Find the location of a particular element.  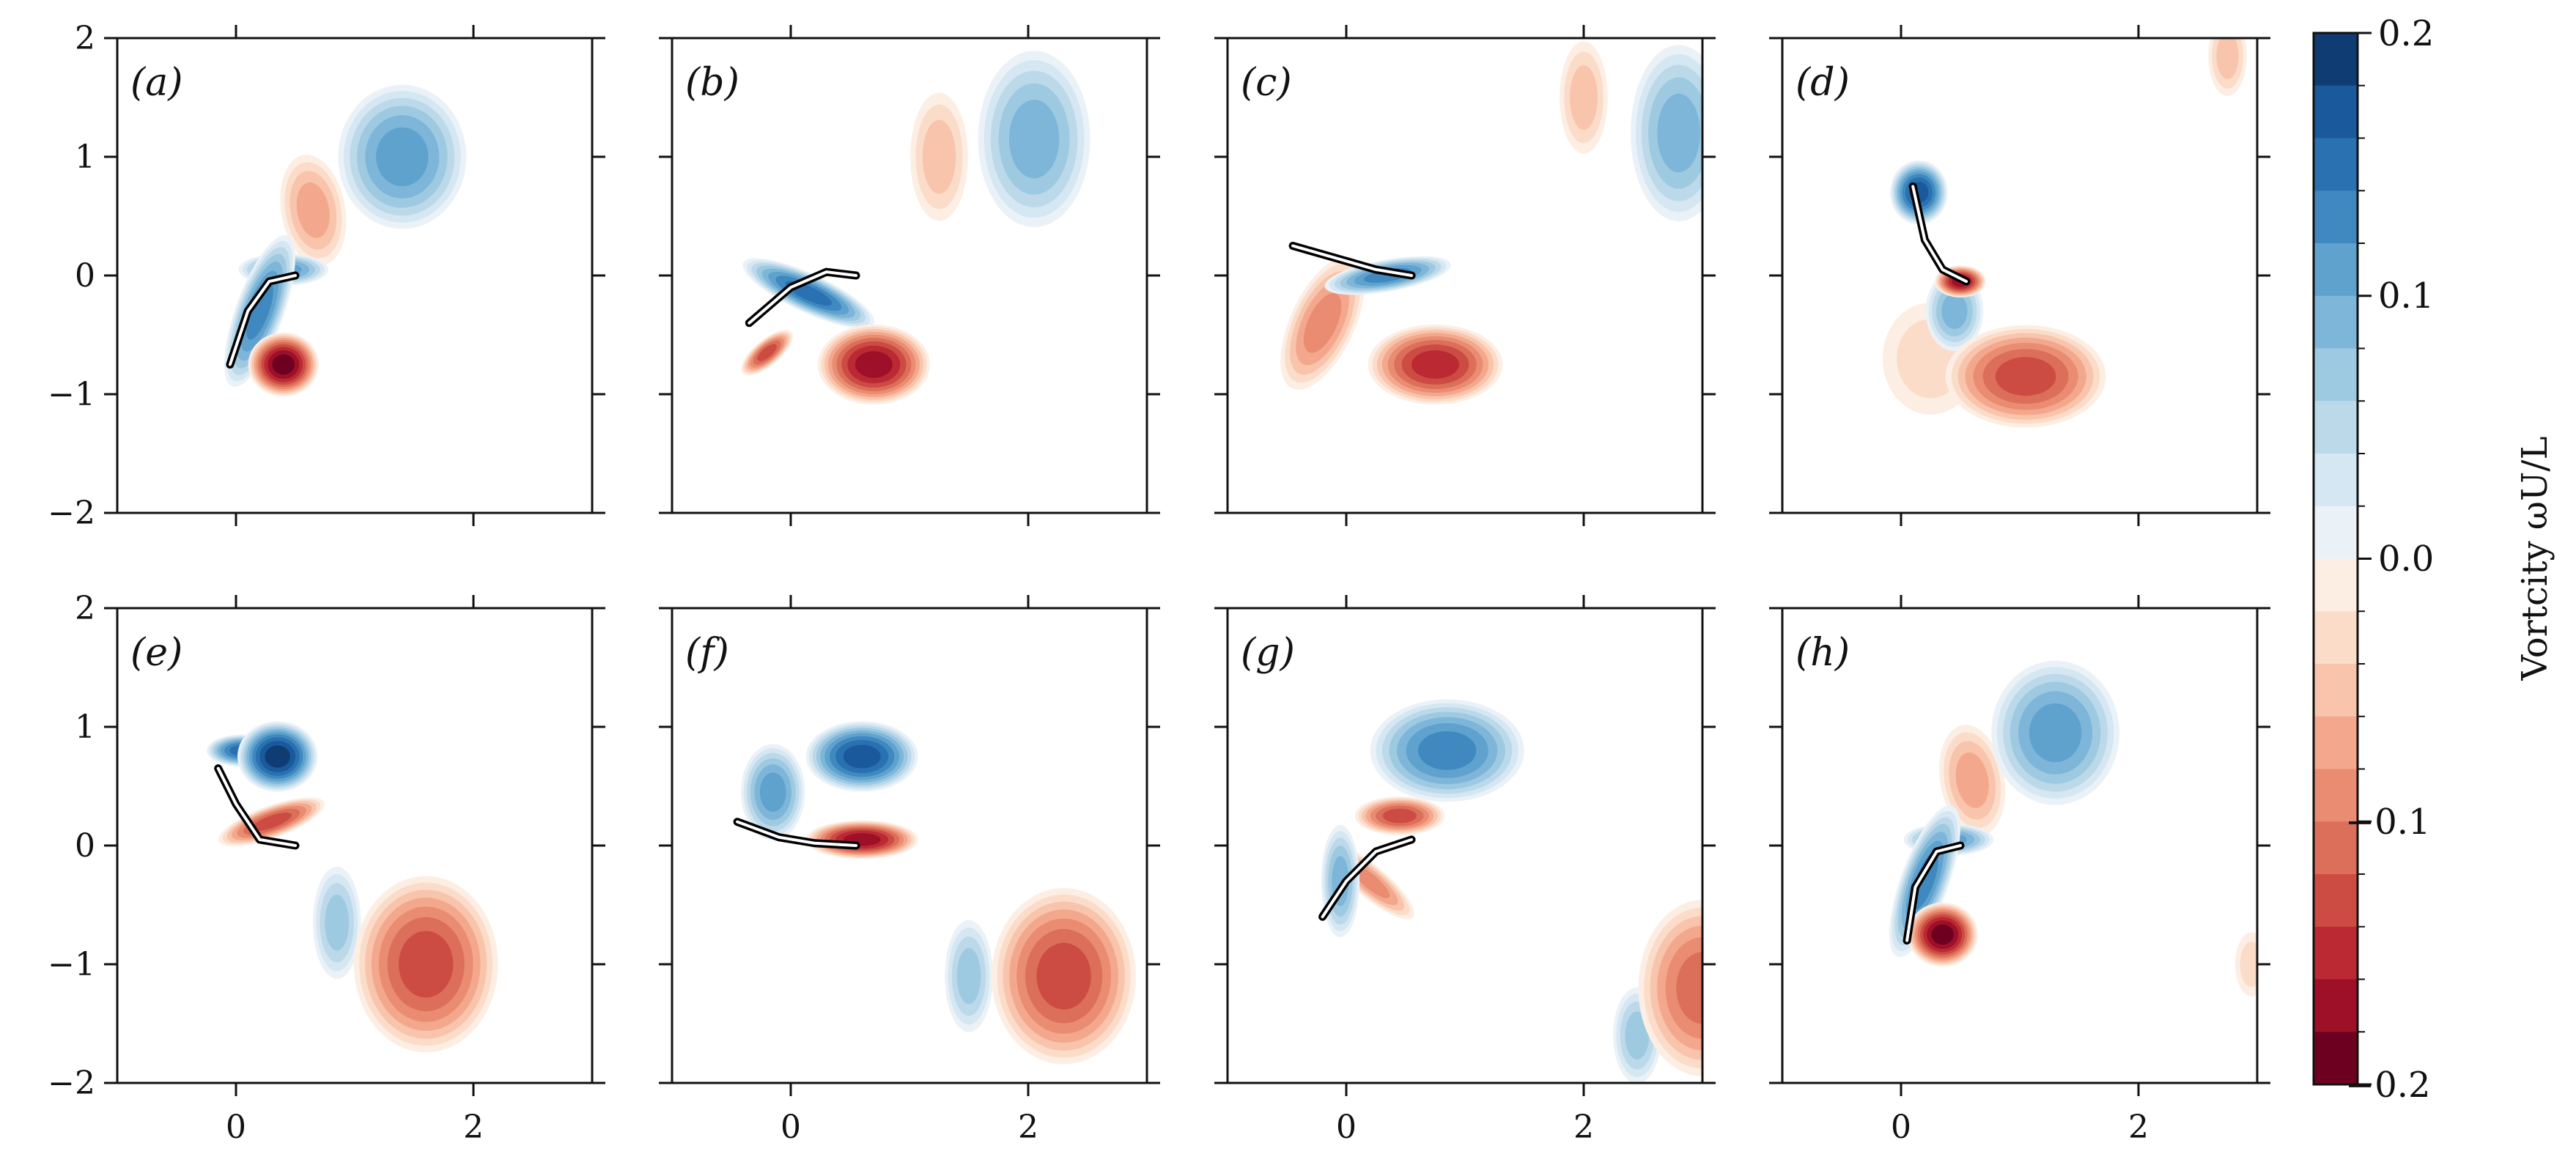

cb-tick-label-2: 0.0 is located at coordinates (2406, 560).